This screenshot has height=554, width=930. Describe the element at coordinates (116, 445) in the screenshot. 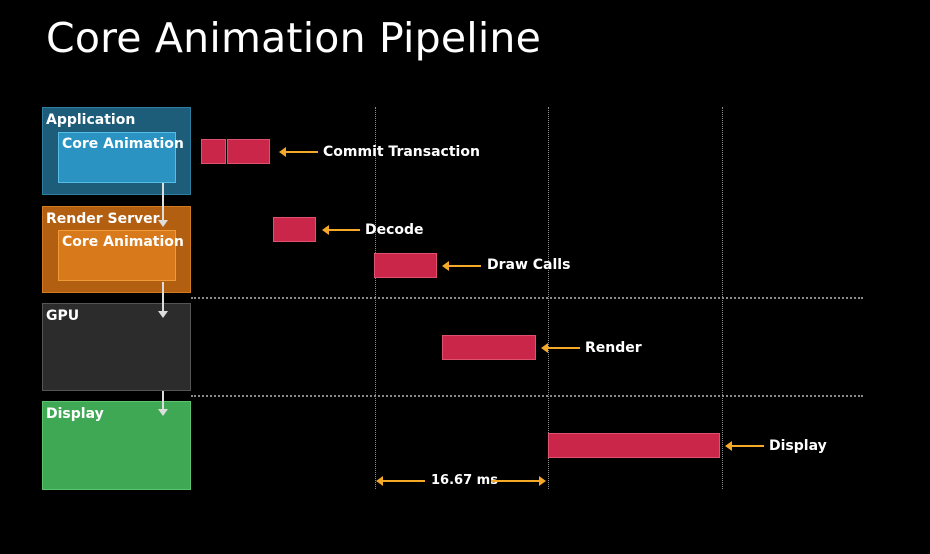

I see `display-stage: Display` at that location.